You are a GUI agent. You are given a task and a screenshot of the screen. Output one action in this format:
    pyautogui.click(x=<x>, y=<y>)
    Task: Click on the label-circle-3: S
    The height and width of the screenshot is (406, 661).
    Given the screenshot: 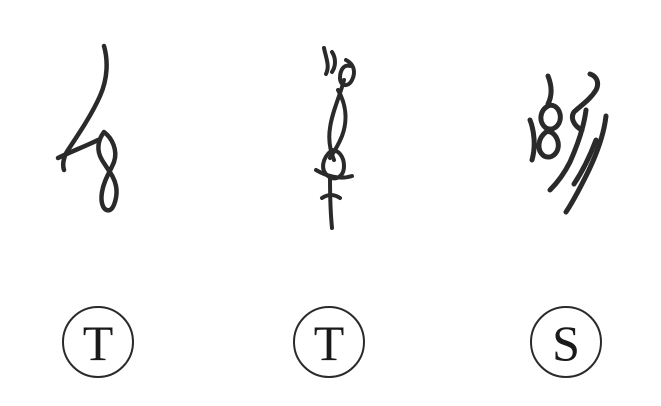 What is the action you would take?
    pyautogui.click(x=566, y=342)
    